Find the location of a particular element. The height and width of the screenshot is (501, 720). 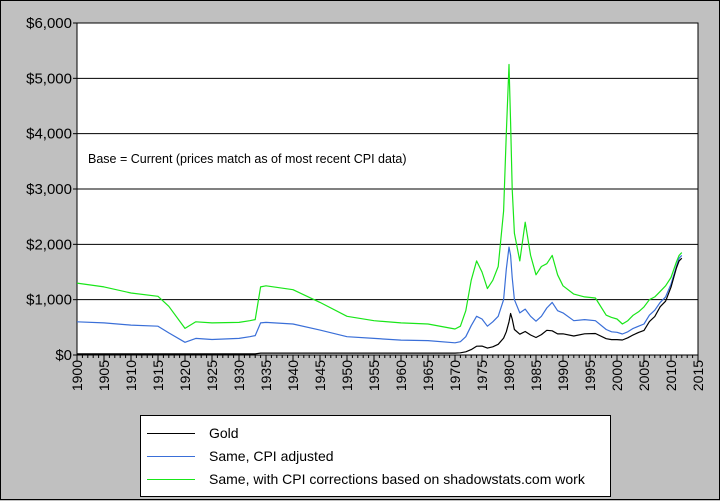

y-tick-label: $6,000 is located at coordinates (49, 23).